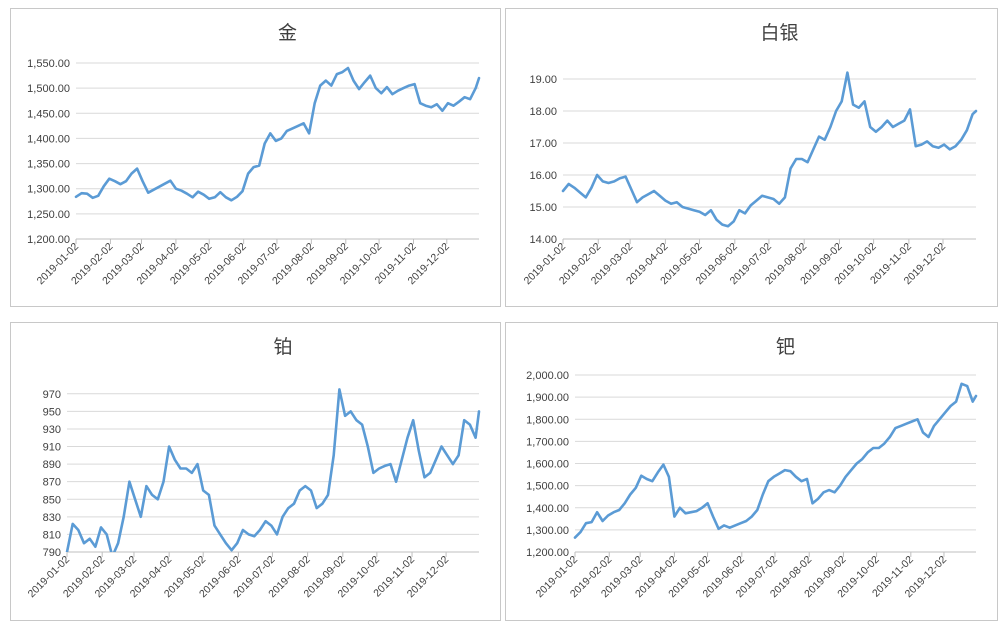 The image size is (1008, 626). I want to click on y-tick-label: 810, so click(52, 535).